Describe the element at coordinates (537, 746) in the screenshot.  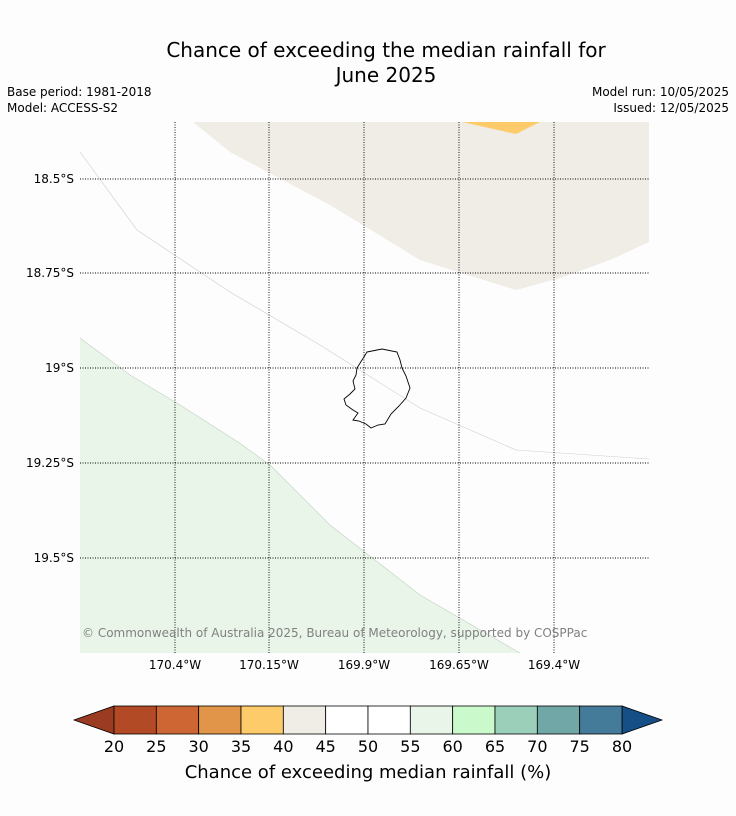
I see `colorbar-tick-label: 70` at that location.